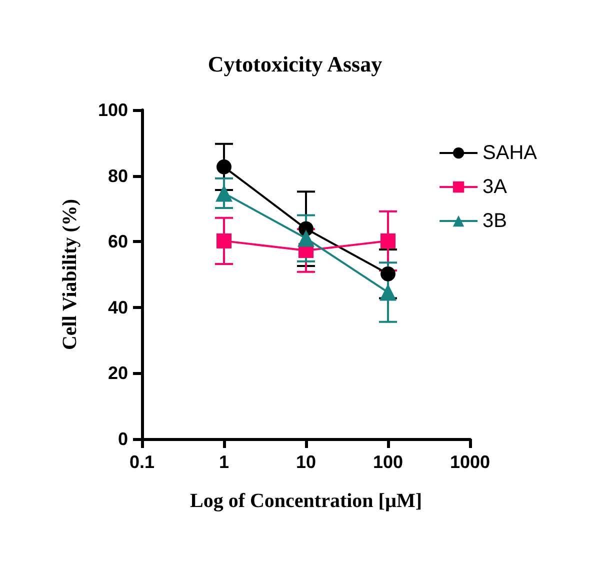 Image resolution: width=590 pixels, height=567 pixels. What do you see at coordinates (470, 462) in the screenshot?
I see `x-tick-label: 1000` at bounding box center [470, 462].